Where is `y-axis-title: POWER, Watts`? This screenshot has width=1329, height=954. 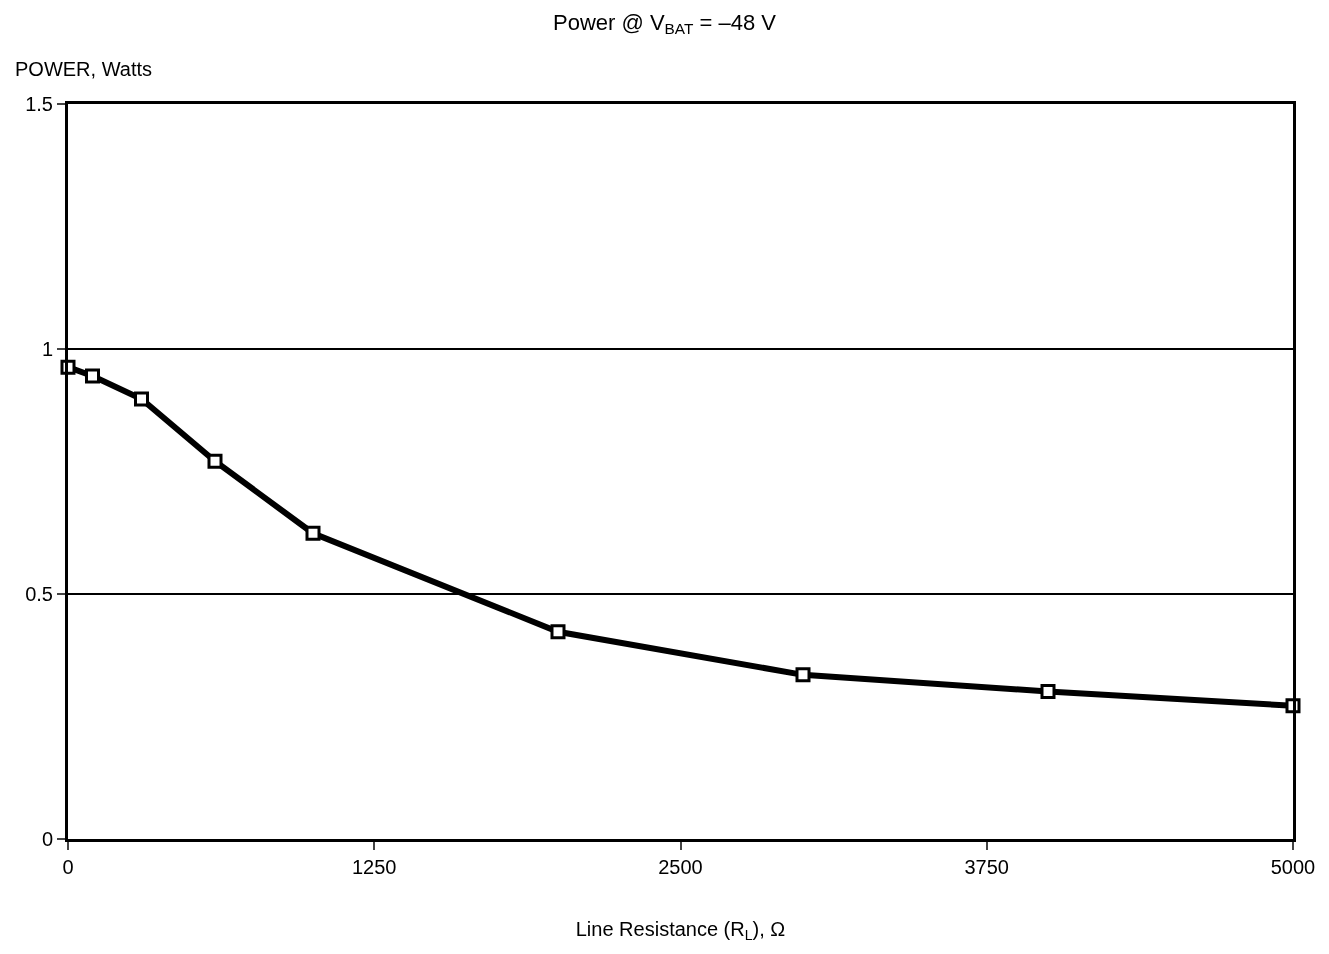
y-axis-title: POWER, Watts is located at coordinates (84, 69).